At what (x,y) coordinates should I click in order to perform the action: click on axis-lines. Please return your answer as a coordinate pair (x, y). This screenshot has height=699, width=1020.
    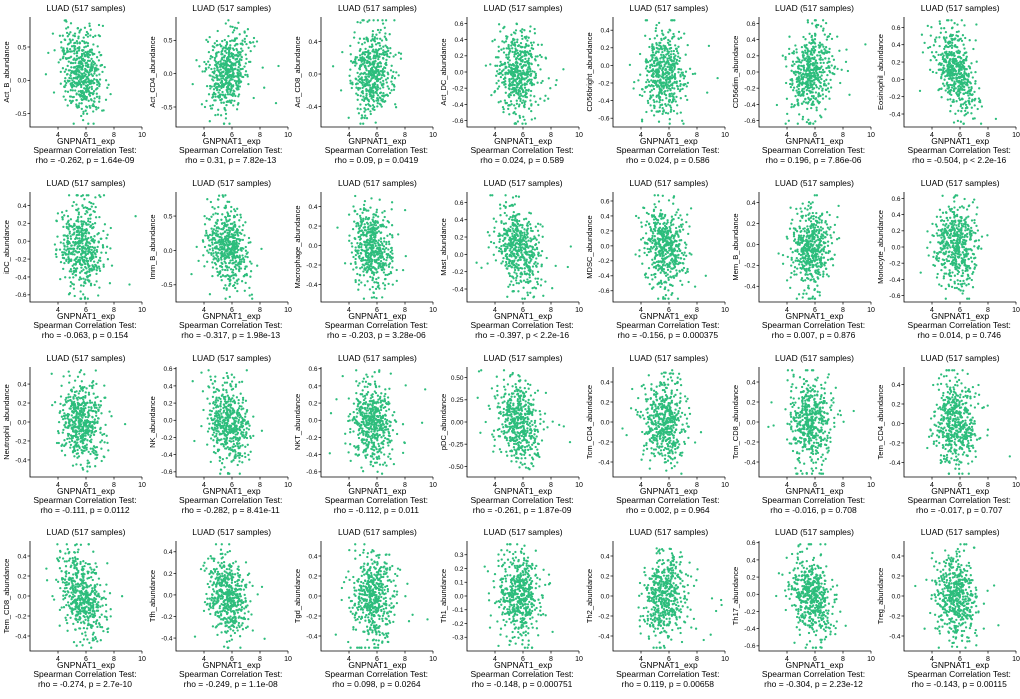
    Looking at the image, I should click on (814, 72).